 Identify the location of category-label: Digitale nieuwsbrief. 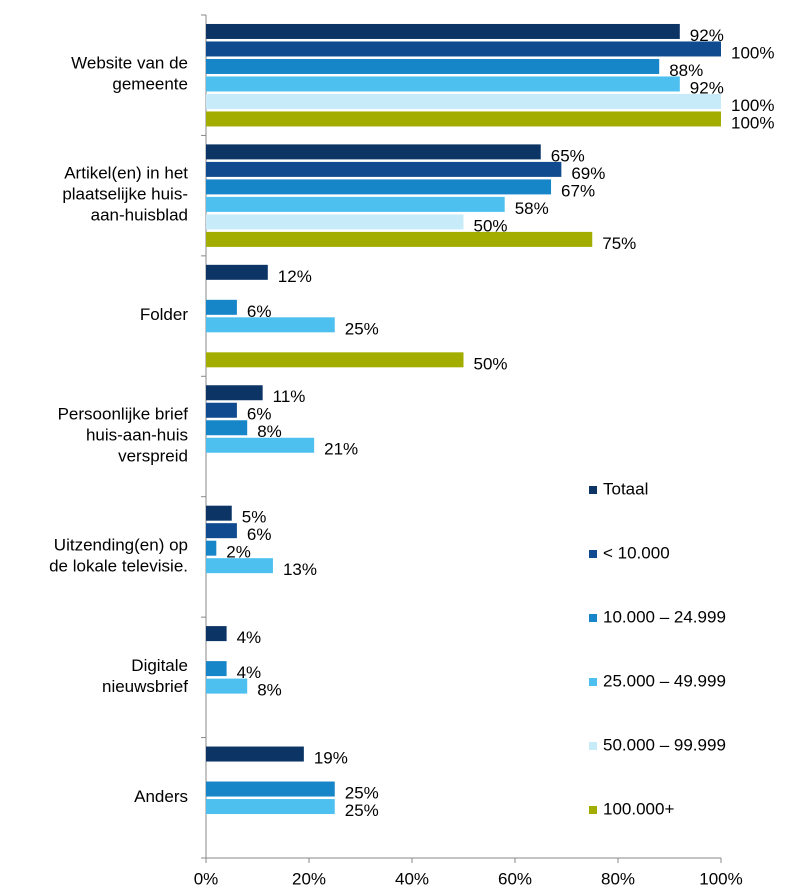
(145, 676).